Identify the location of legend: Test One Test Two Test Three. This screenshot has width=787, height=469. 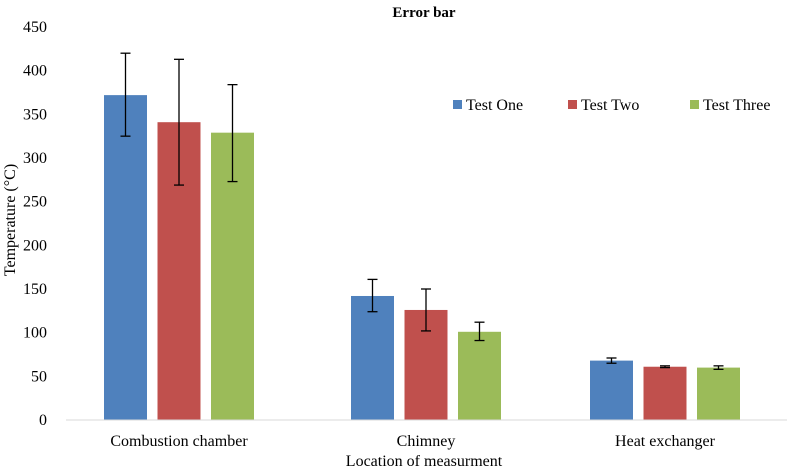
(611, 105).